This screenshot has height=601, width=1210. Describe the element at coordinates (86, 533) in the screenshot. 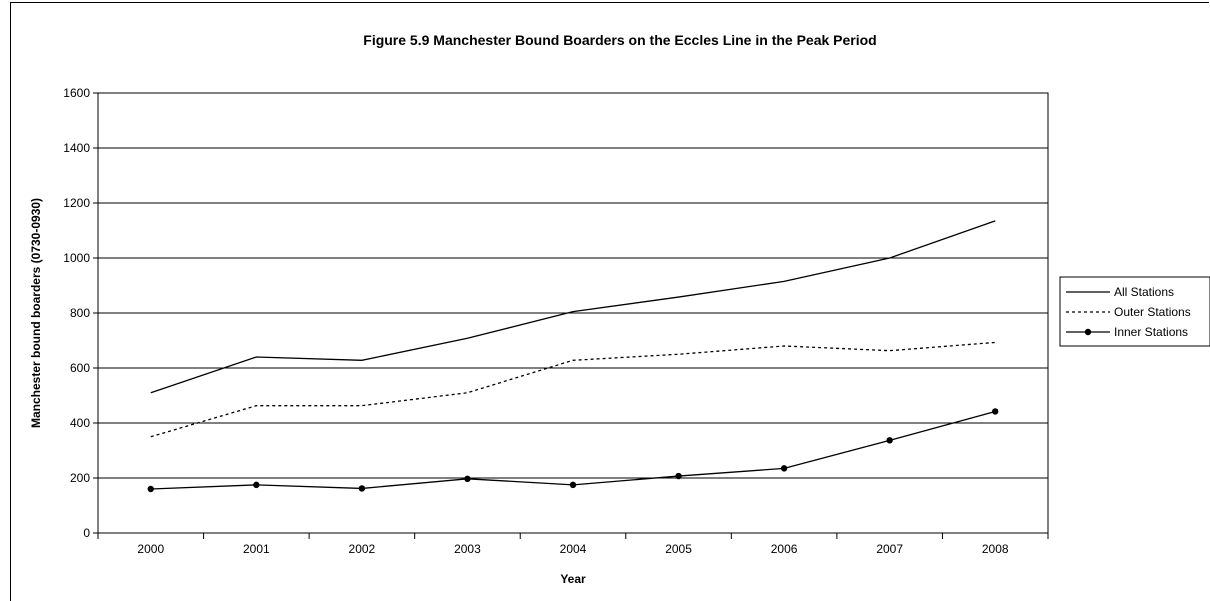

I see `y-tick-label: 0` at that location.